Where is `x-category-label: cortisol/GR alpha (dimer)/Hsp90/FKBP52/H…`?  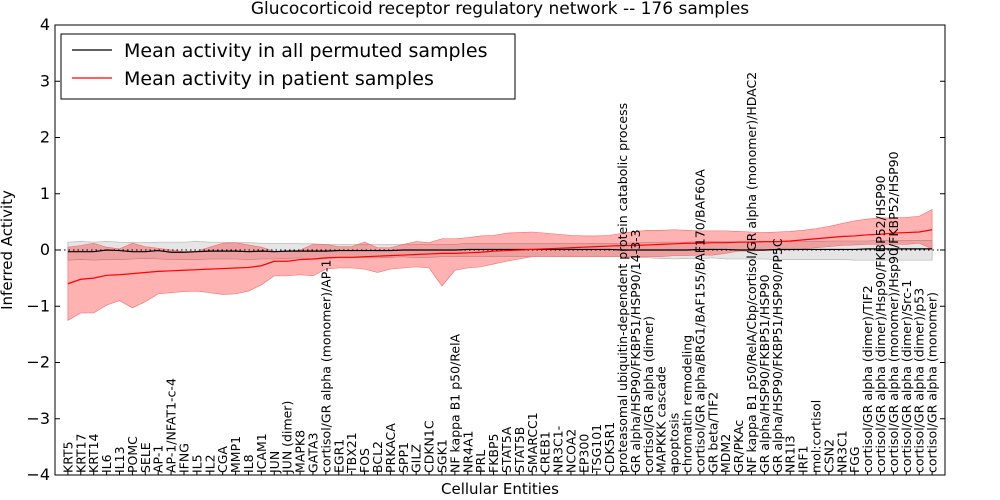
x-category-label: cortisol/GR alpha (dimer)/Hsp90/FKBP52/H… is located at coordinates (880, 324).